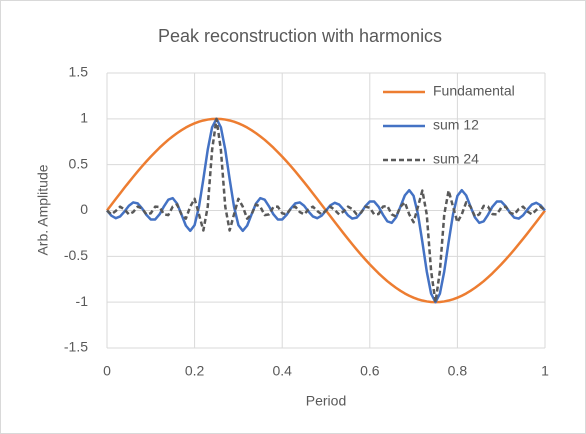 This screenshot has height=434, width=586. Describe the element at coordinates (76, 255) in the screenshot. I see `y-tick-label: -0.5` at that location.